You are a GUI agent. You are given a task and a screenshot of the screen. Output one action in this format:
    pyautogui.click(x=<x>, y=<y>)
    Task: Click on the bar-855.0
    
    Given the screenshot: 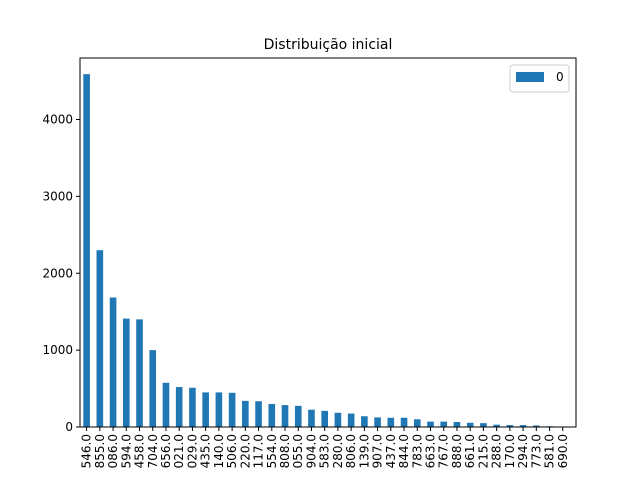 What is the action you would take?
    pyautogui.click(x=100, y=338)
    